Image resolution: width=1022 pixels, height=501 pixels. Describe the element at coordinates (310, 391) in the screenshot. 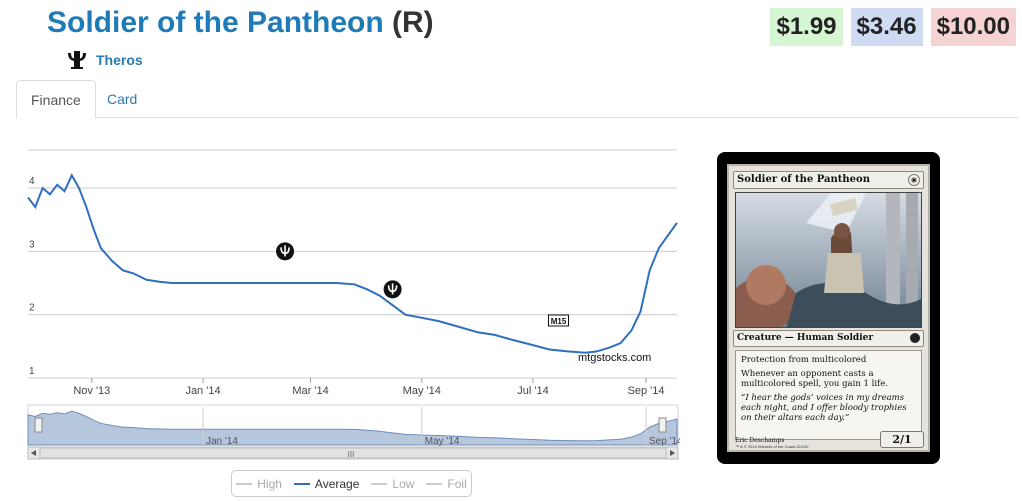

I see `x-tick-label: Mar '14` at that location.